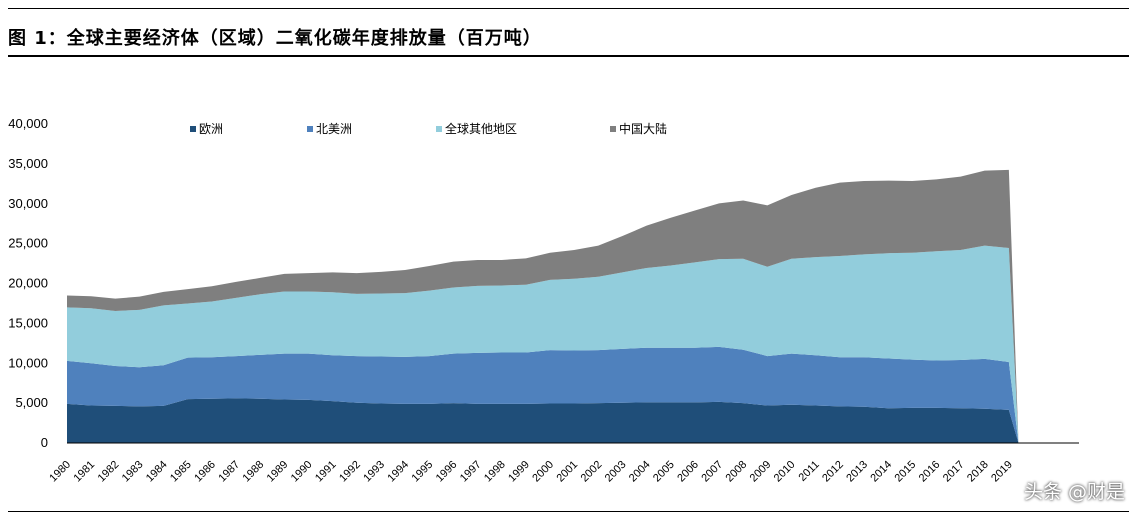 This screenshot has width=1137, height=518. What do you see at coordinates (326, 472) in the screenshot?
I see `x-tick-label: 1991` at bounding box center [326, 472].